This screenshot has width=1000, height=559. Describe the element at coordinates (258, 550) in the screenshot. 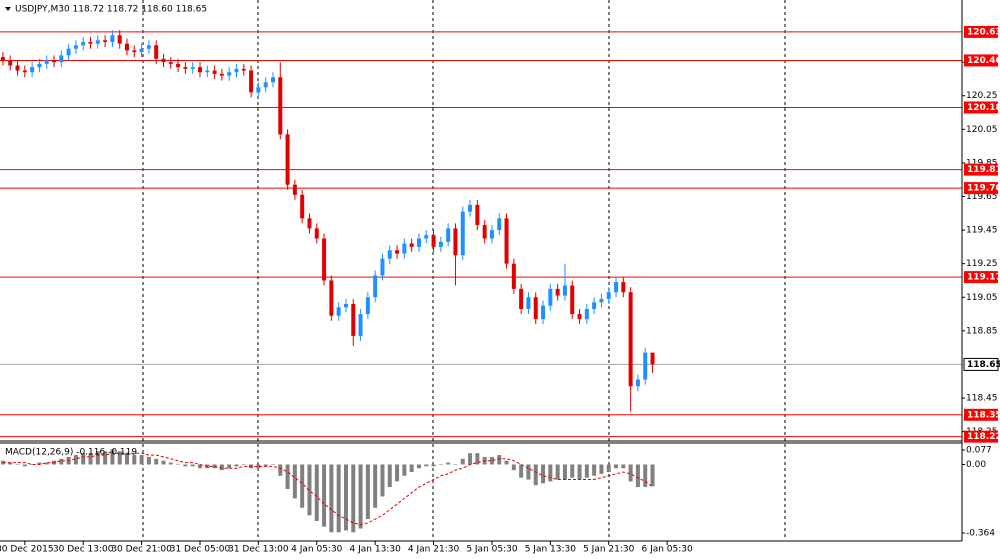

I see `x-tick-label: 31 Dec 13:00` at that location.